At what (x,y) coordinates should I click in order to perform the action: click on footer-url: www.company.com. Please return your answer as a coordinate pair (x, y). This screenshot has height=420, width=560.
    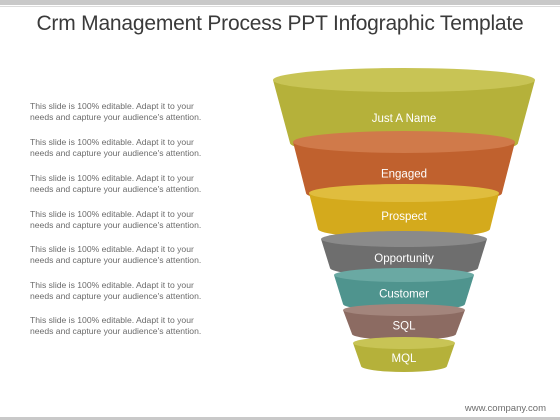
    Looking at the image, I should click on (505, 408).